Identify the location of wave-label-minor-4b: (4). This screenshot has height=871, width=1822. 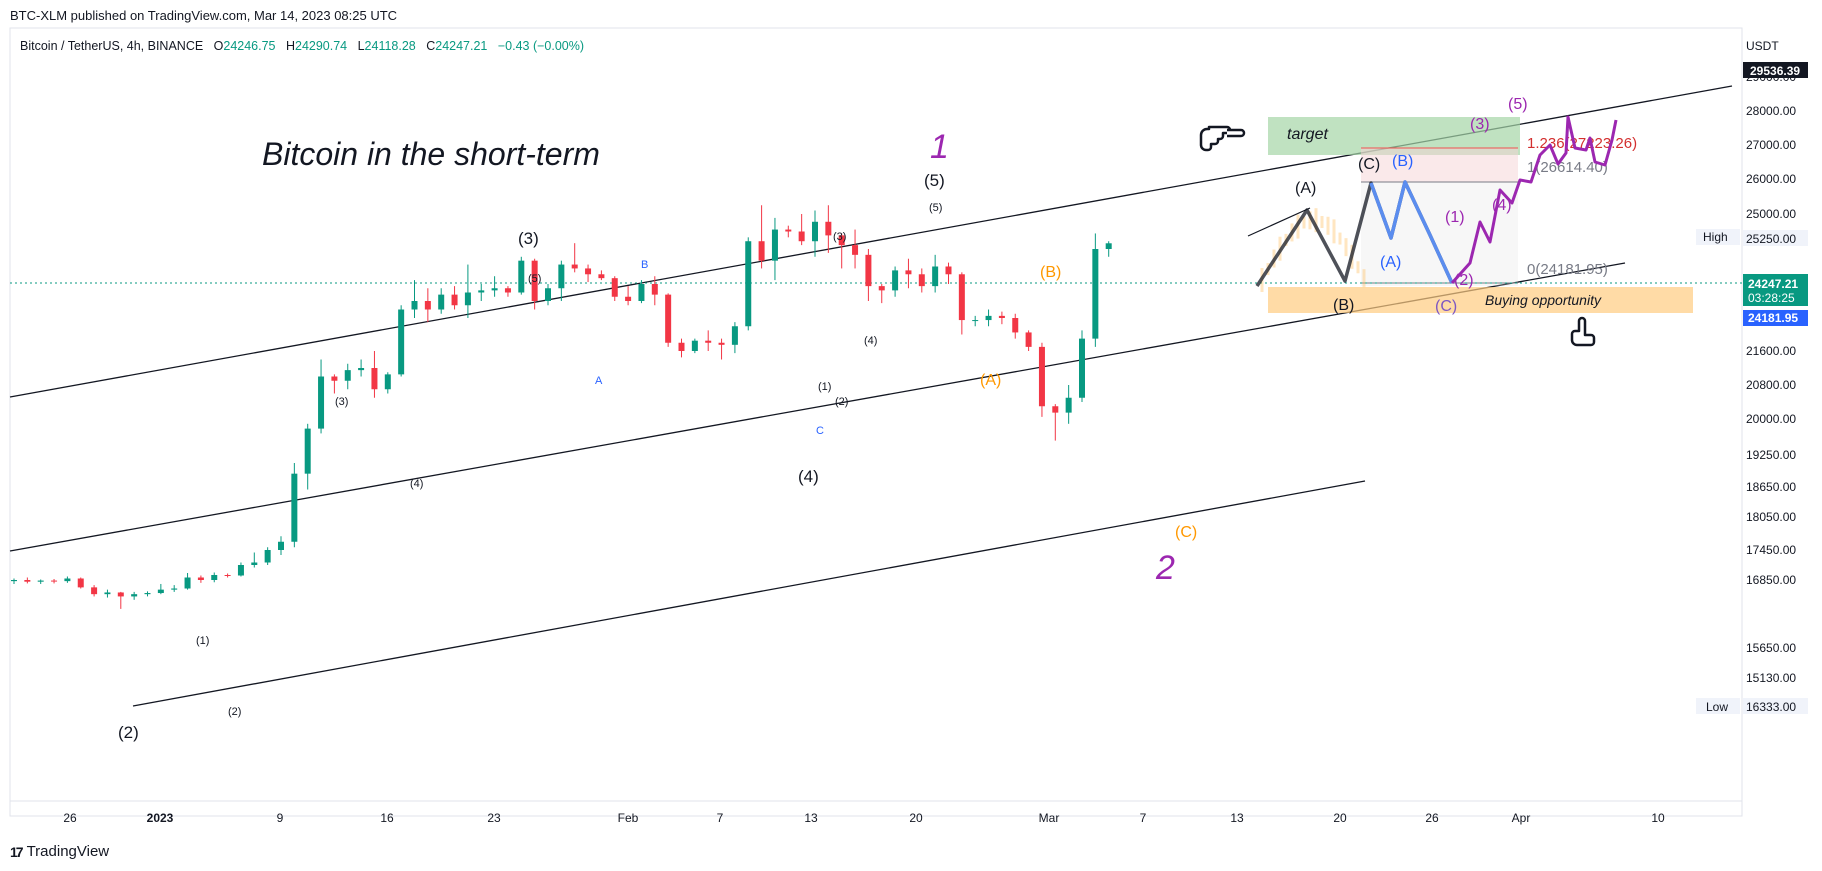
(870, 341).